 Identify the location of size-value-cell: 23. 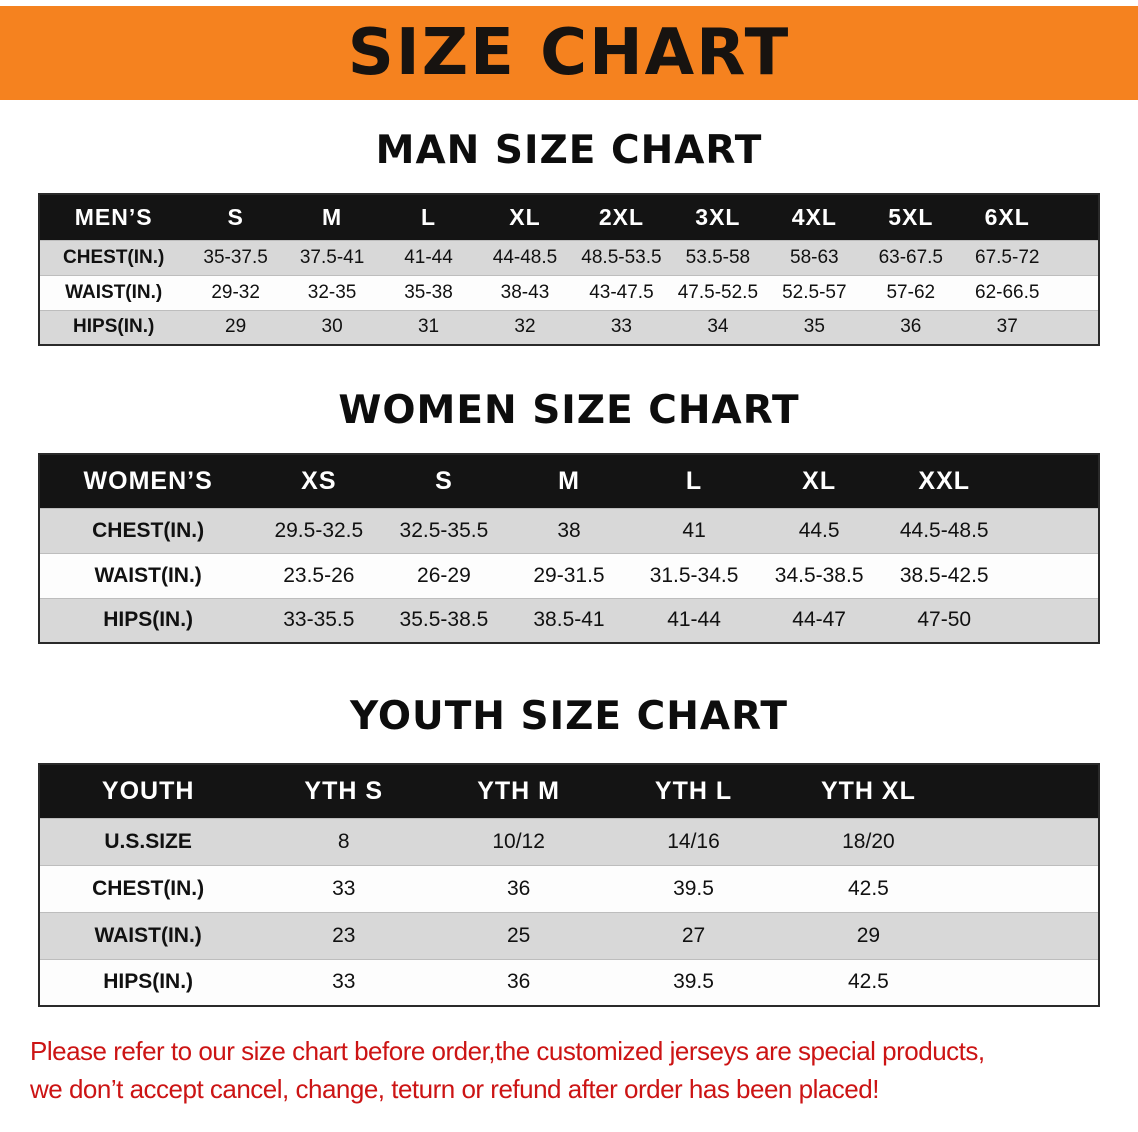
(344, 935).